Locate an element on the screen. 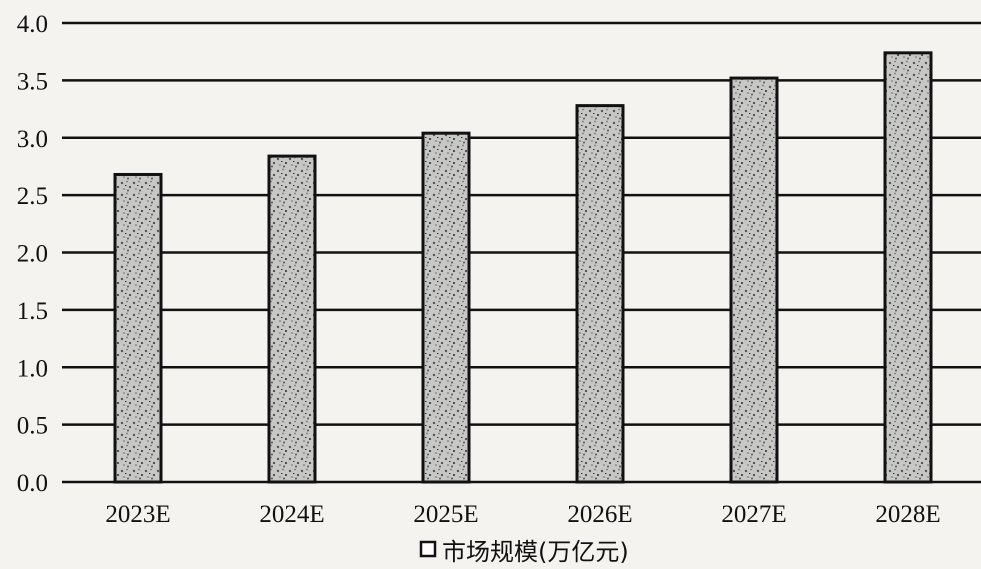 This screenshot has height=569, width=981. y-tick-label: 3.0 is located at coordinates (32, 139).